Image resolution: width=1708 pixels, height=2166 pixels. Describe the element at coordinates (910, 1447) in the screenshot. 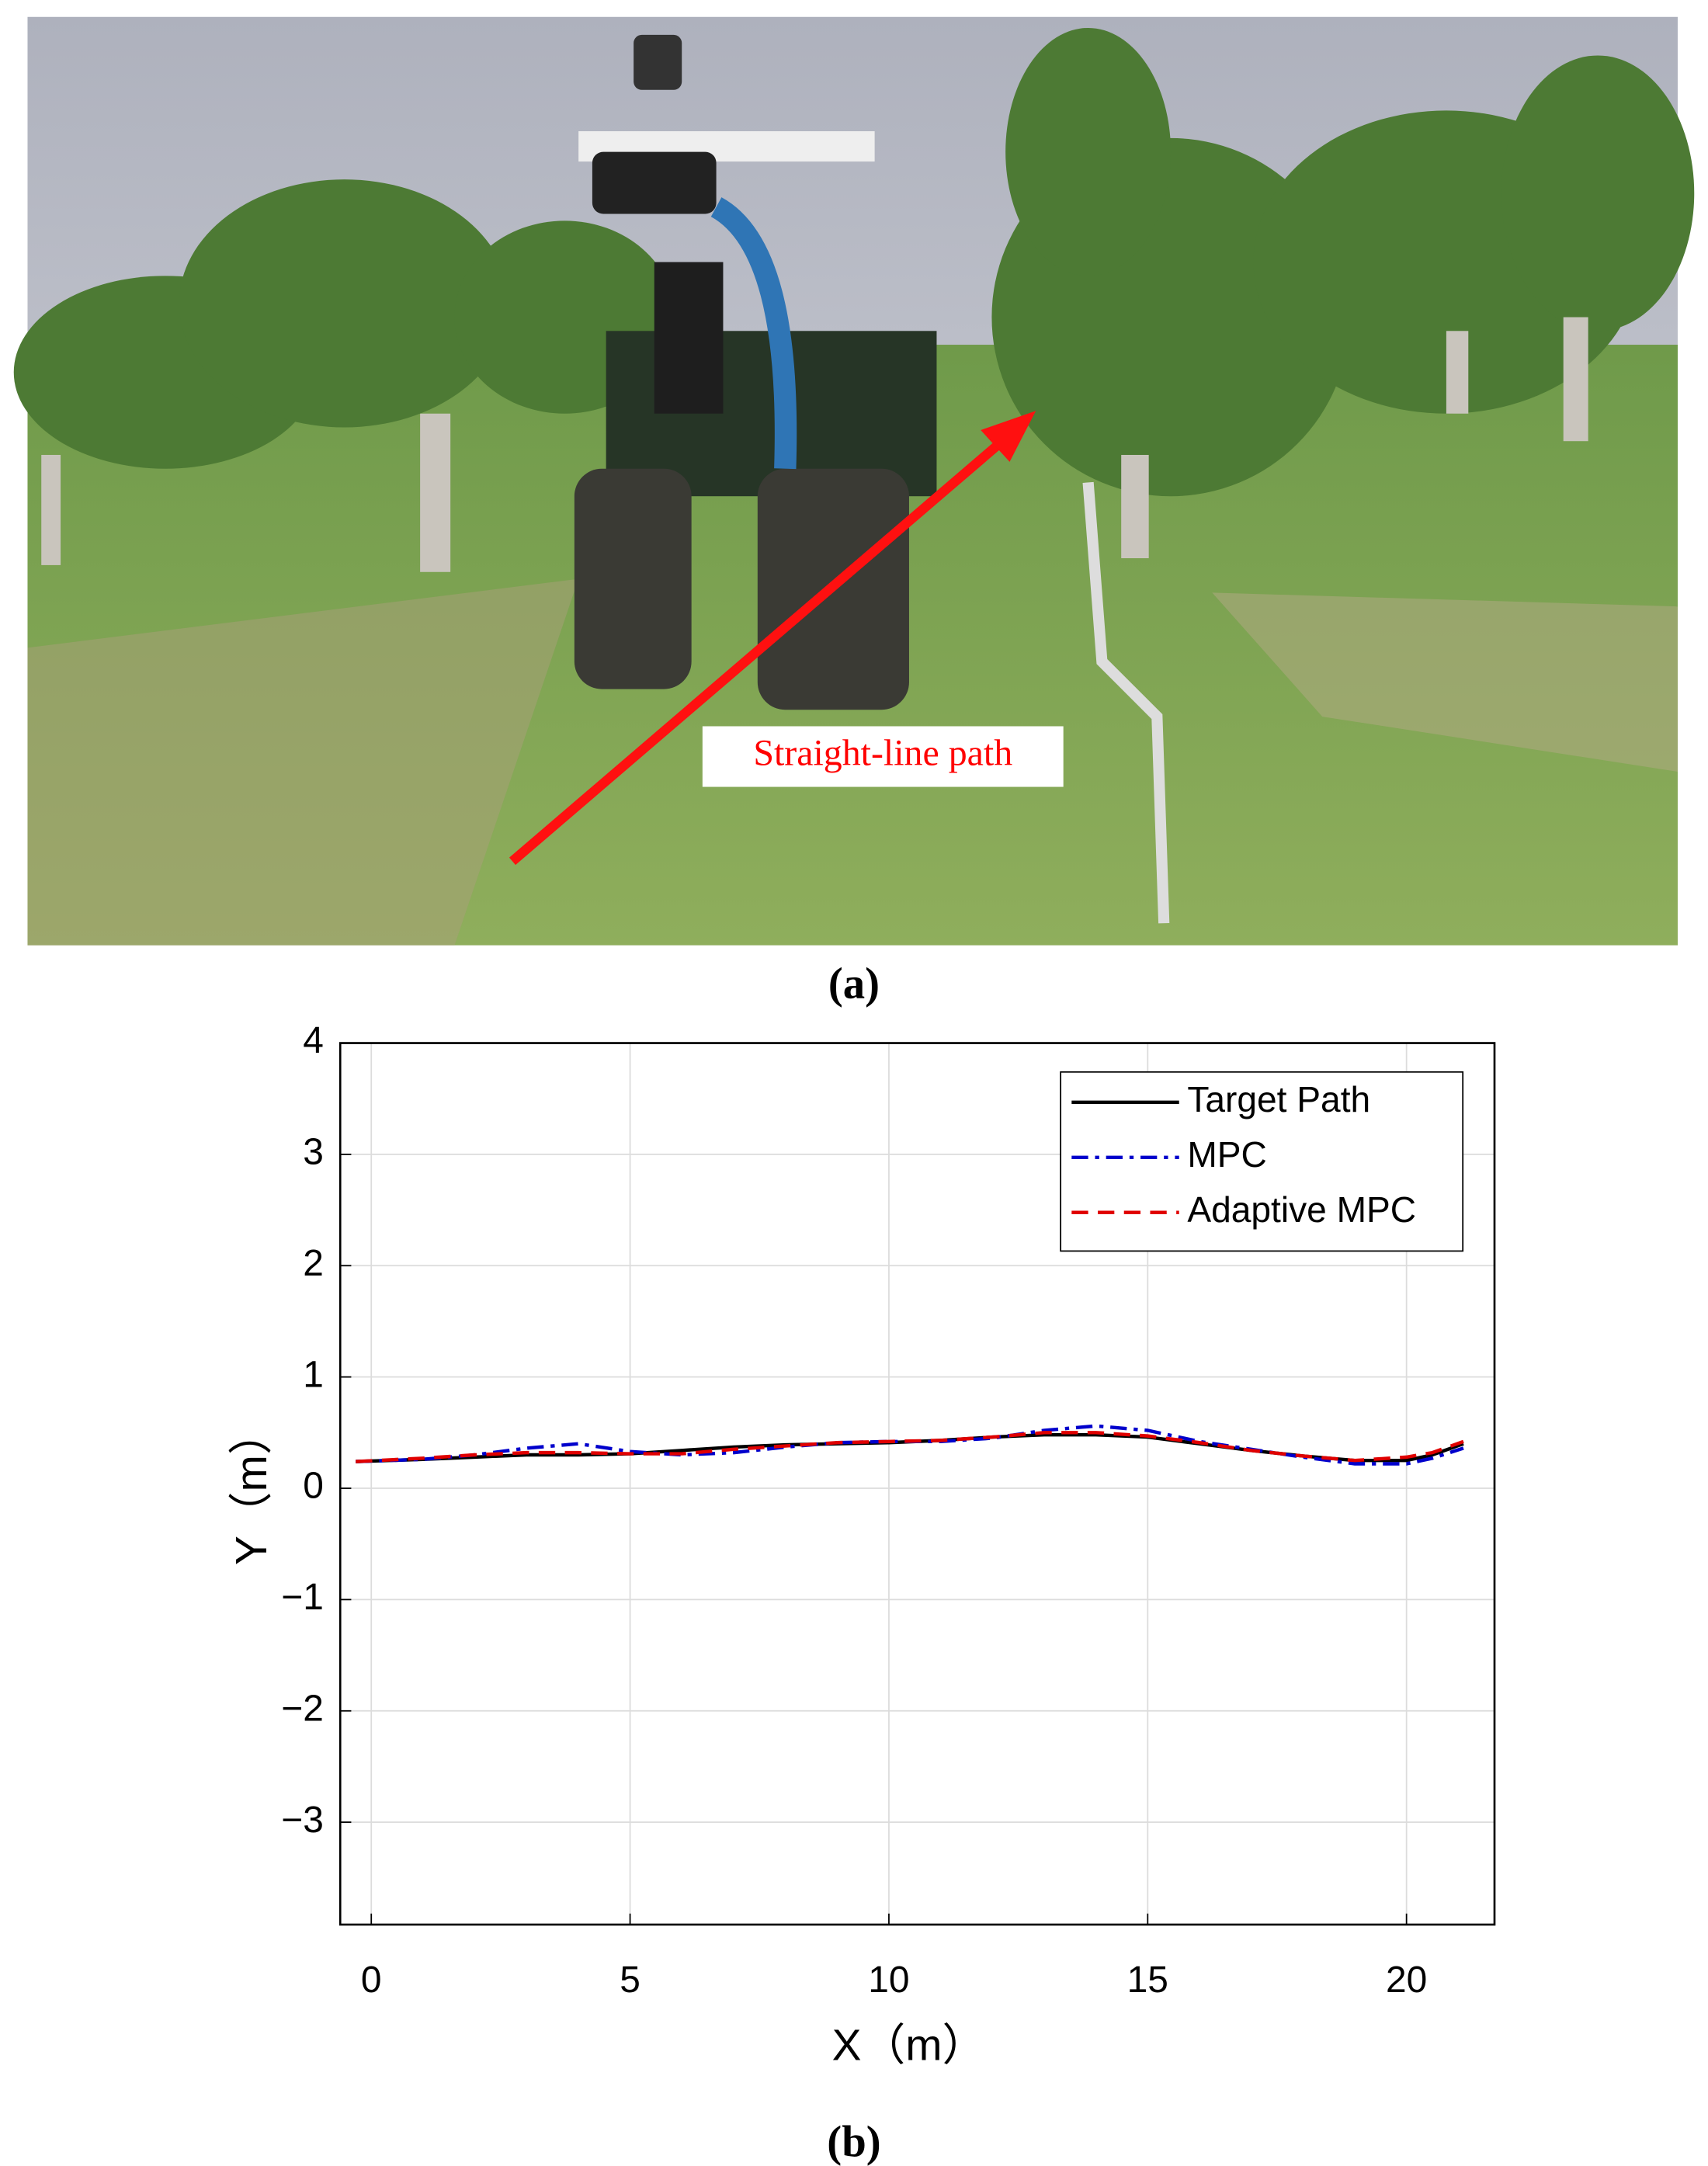

I see `series-line` at that location.